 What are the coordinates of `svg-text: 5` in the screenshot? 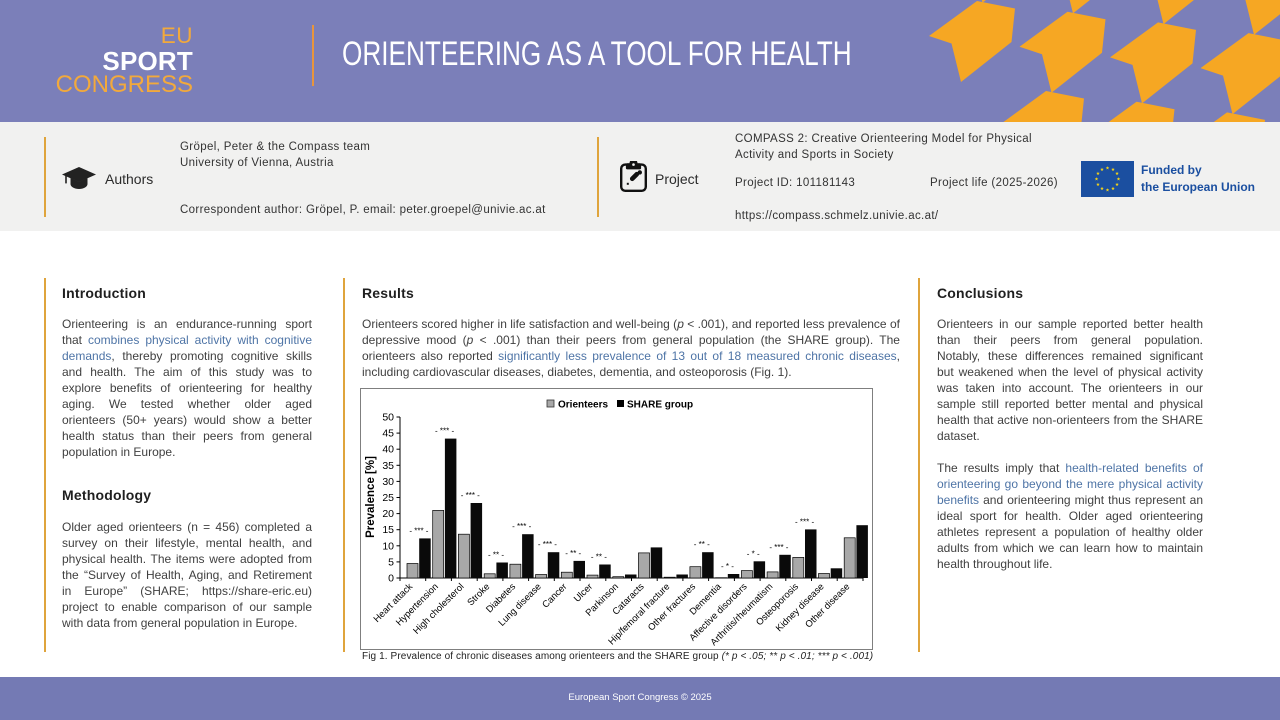 It's located at (391, 562).